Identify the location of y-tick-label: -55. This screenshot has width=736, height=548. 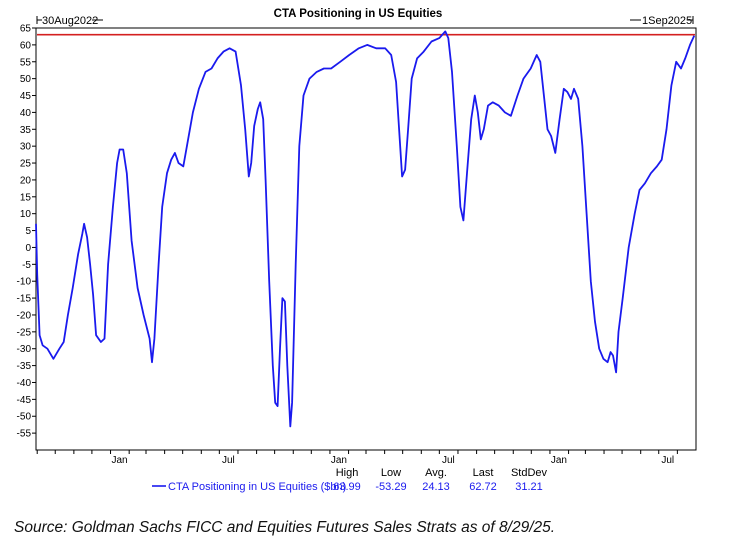
(24, 434).